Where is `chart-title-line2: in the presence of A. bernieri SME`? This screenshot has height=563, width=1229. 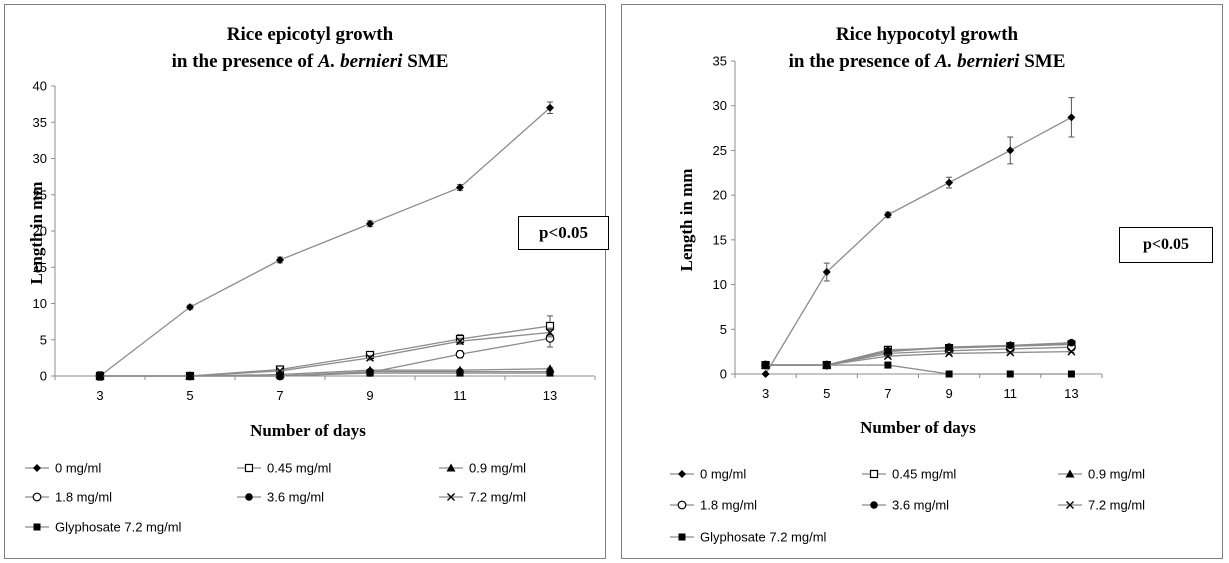
chart-title-line2: in the presence of A. bernieri SME is located at coordinates (310, 61).